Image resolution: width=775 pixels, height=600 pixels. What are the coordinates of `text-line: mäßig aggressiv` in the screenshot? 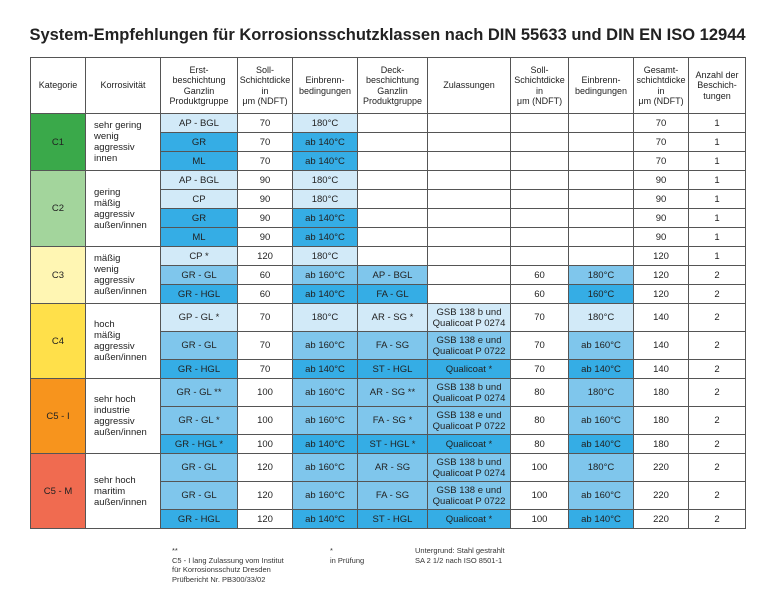 It's located at (114, 341).